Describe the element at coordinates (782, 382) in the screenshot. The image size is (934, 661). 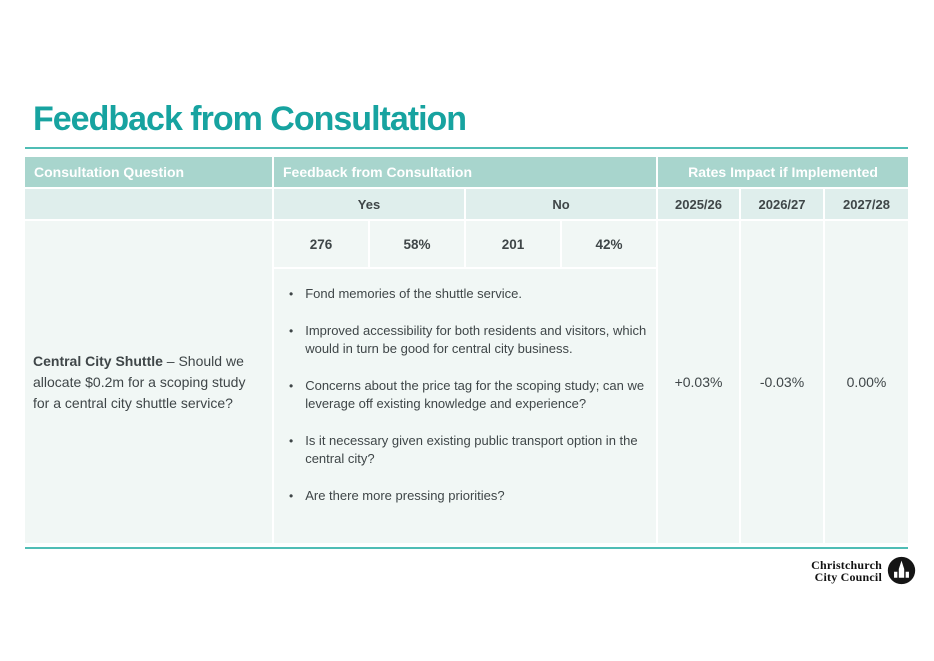
I see `rate-2026-27: -0.03%` at that location.